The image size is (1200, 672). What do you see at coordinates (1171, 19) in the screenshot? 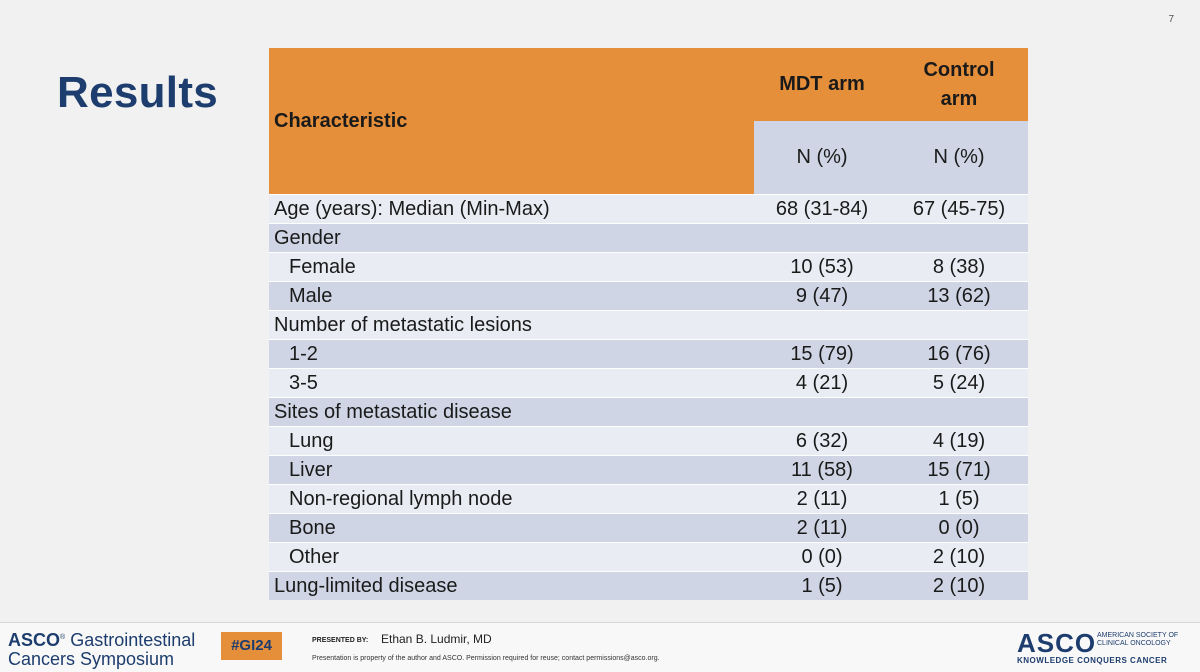
I see `slide-number: 7` at bounding box center [1171, 19].